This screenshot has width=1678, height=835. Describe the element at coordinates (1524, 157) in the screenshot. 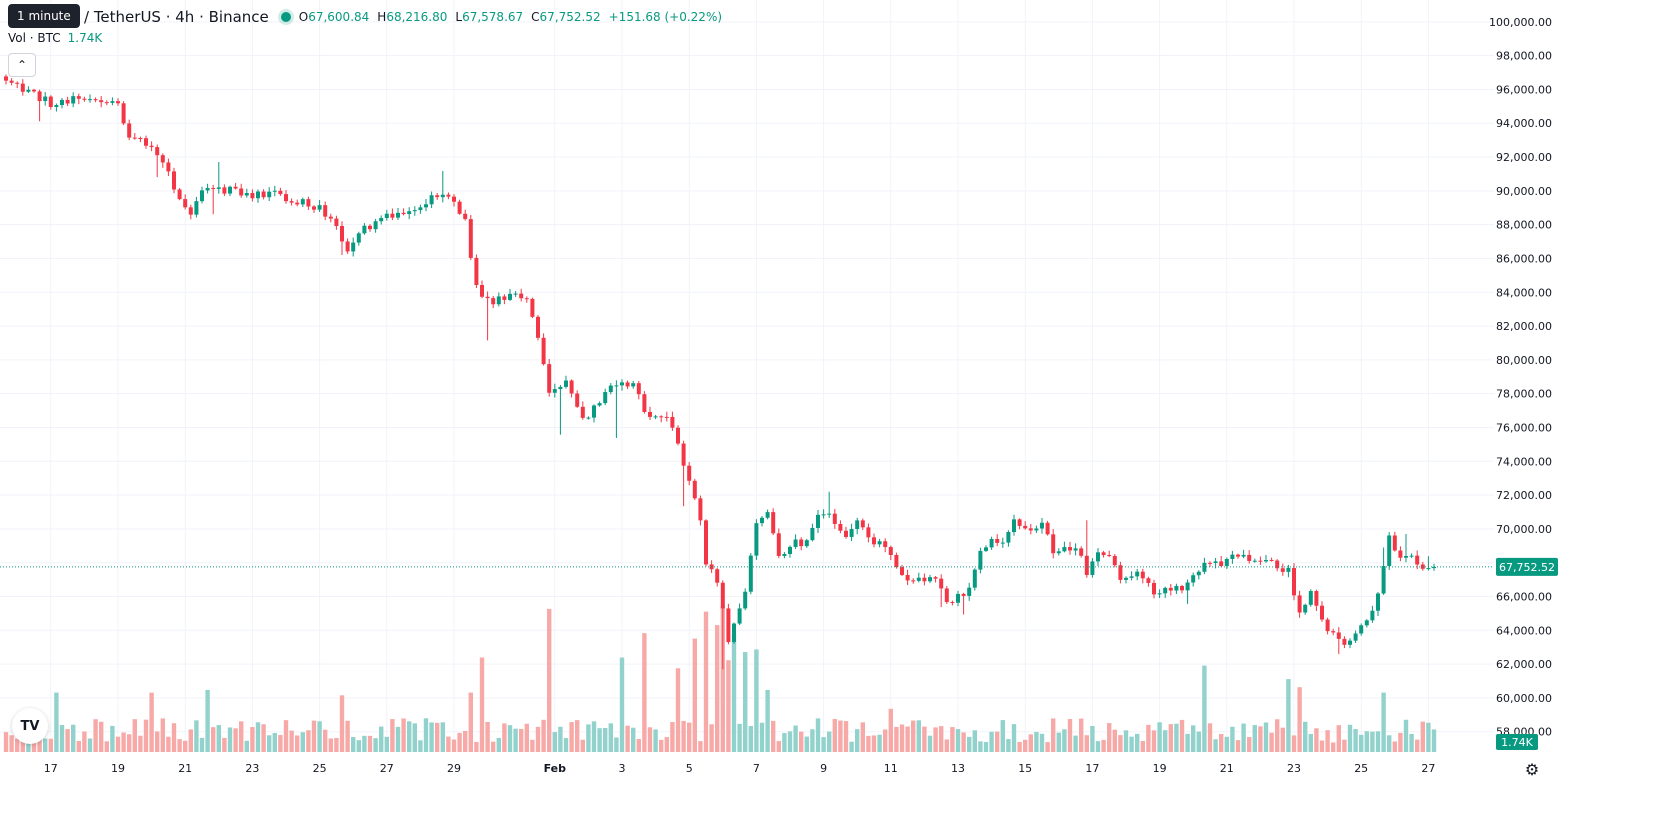

I see `price-tick-label: 92,000.00` at that location.